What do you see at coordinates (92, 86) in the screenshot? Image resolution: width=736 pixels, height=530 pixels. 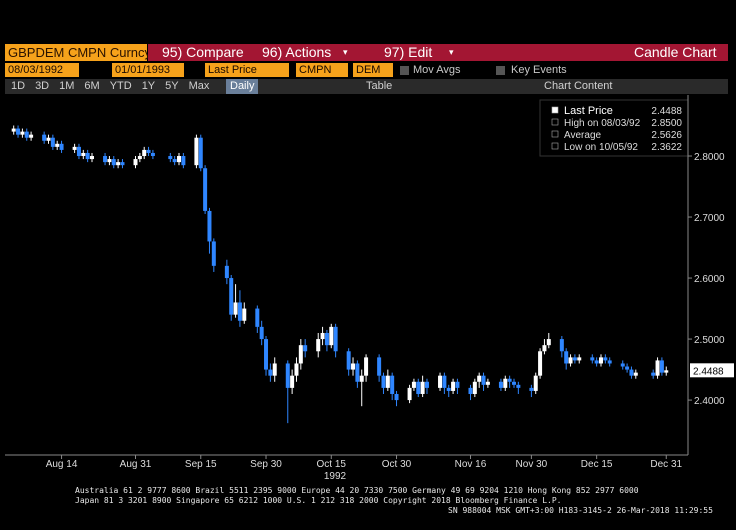 I see `period-button: 6M` at bounding box center [92, 86].